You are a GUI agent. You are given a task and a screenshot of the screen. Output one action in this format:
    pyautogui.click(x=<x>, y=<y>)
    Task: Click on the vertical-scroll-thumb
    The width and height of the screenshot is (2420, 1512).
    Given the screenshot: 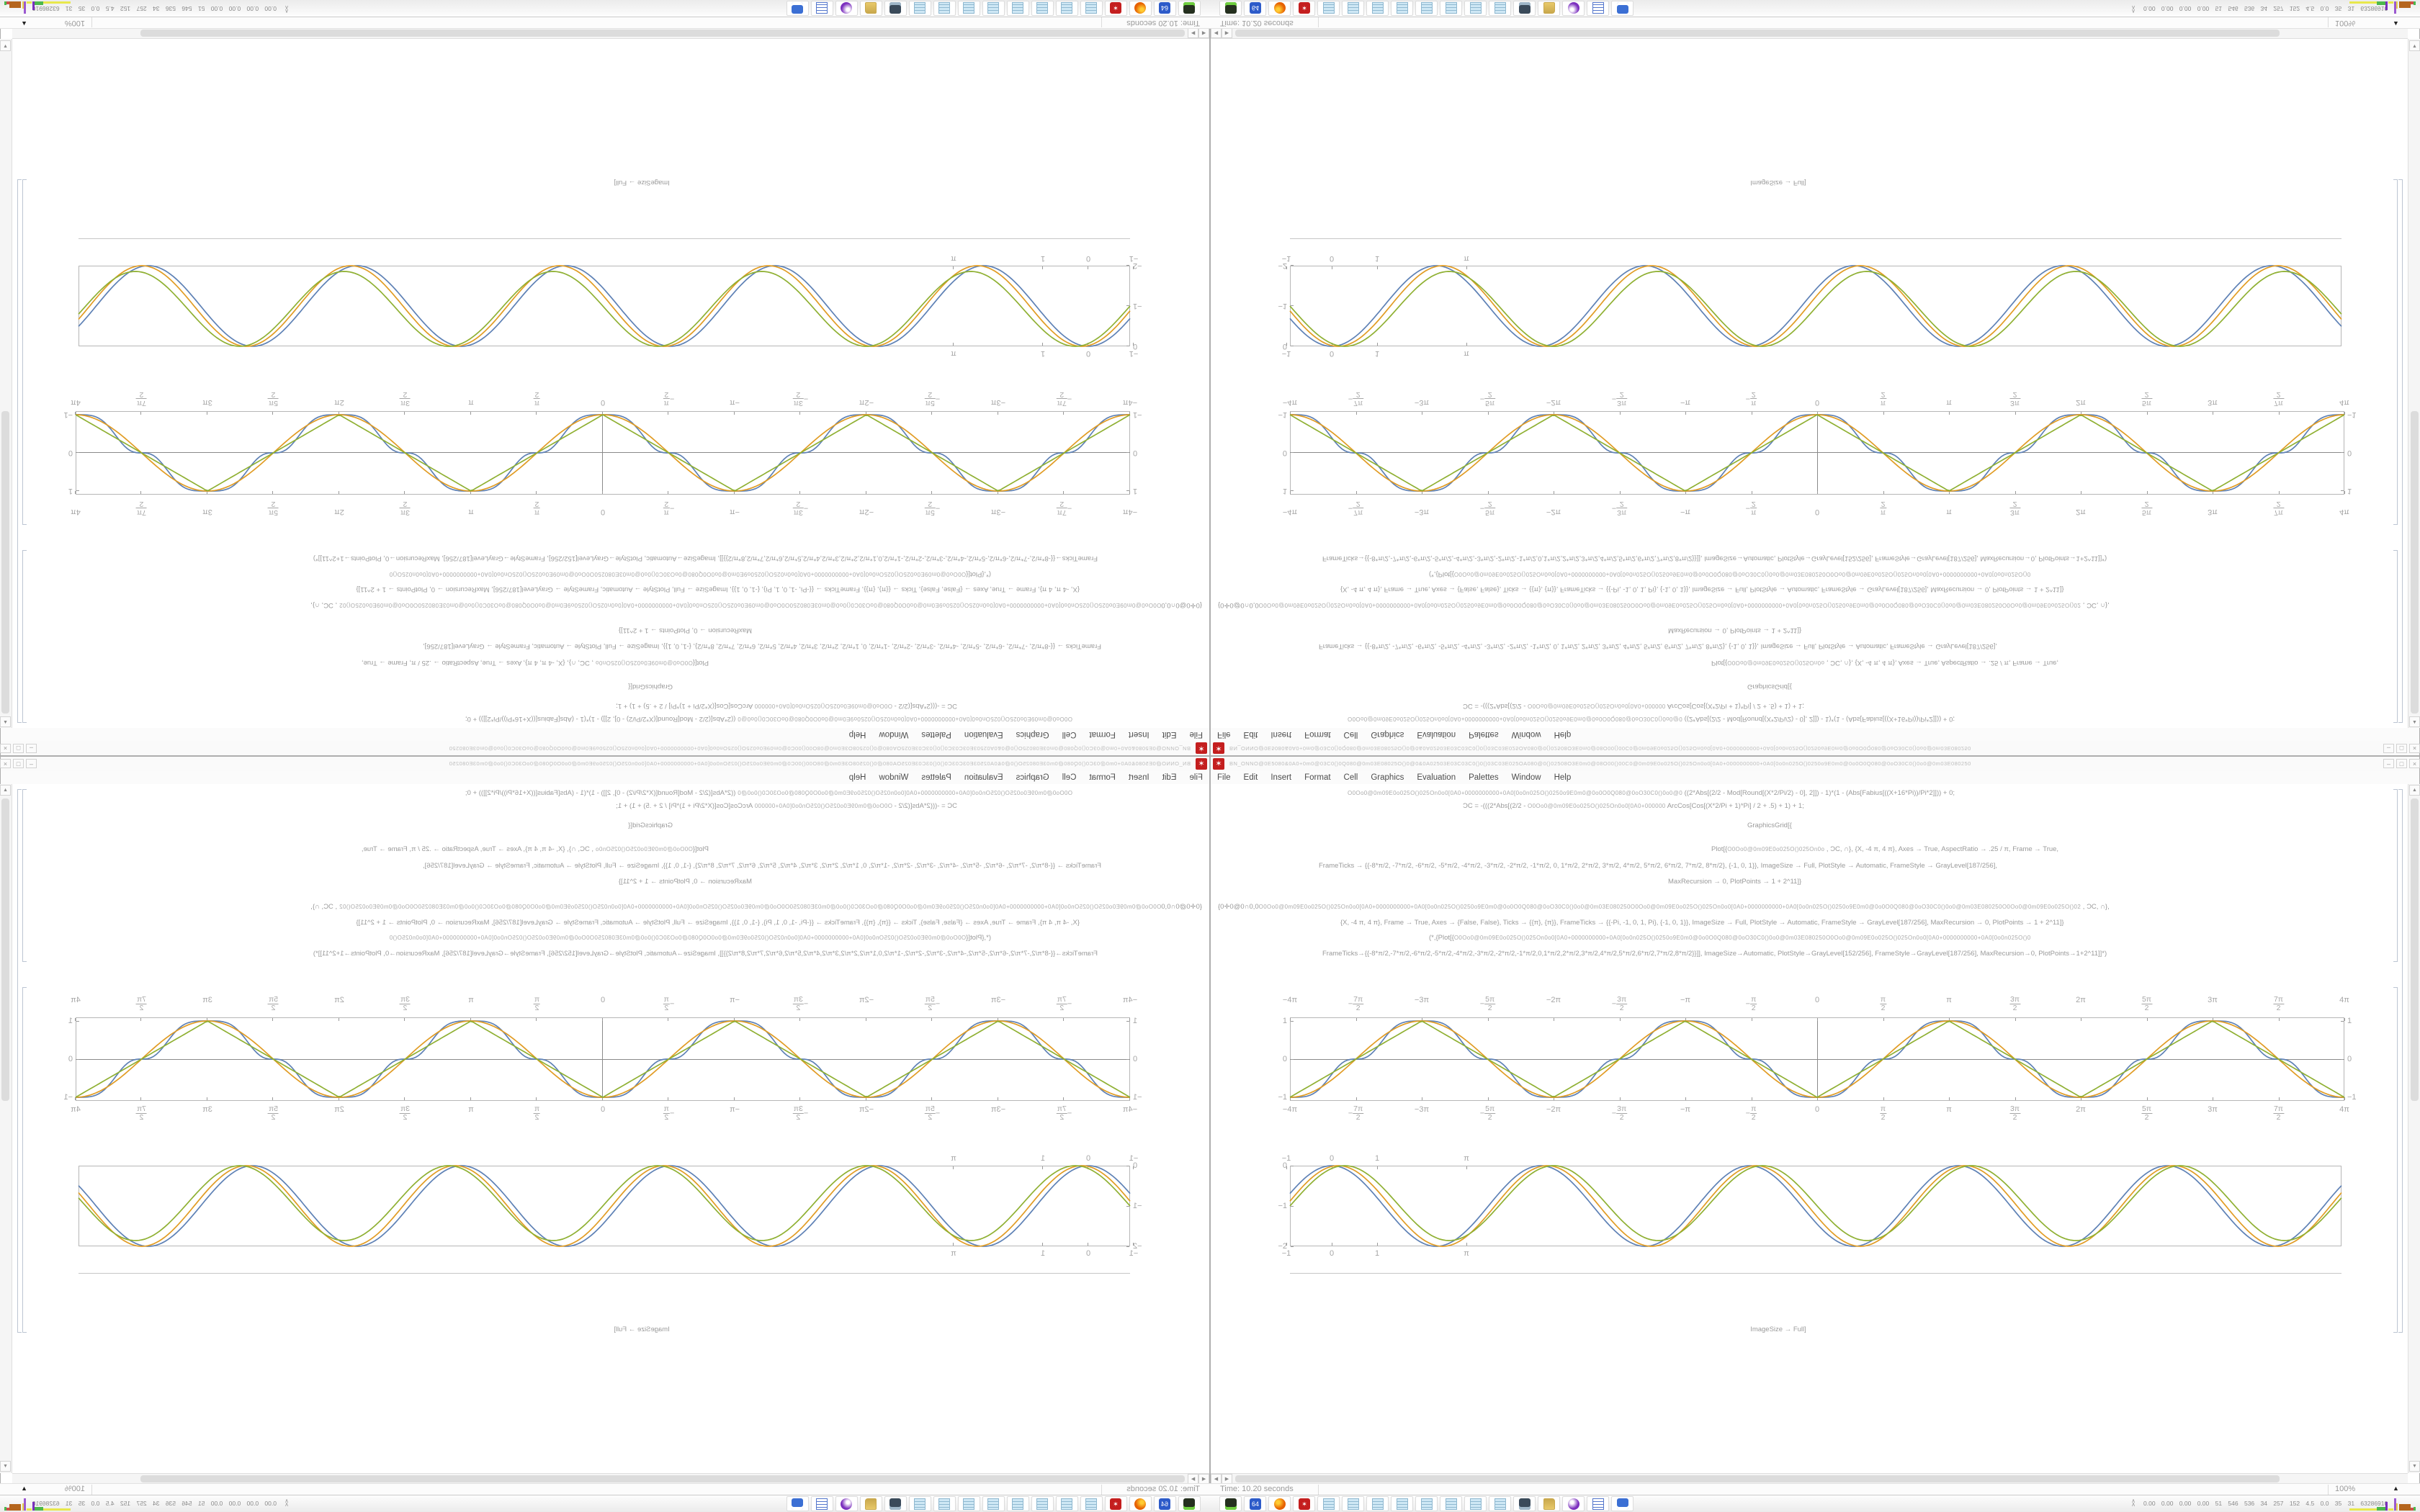 What is the action you would take?
    pyautogui.click(x=2415, y=562)
    